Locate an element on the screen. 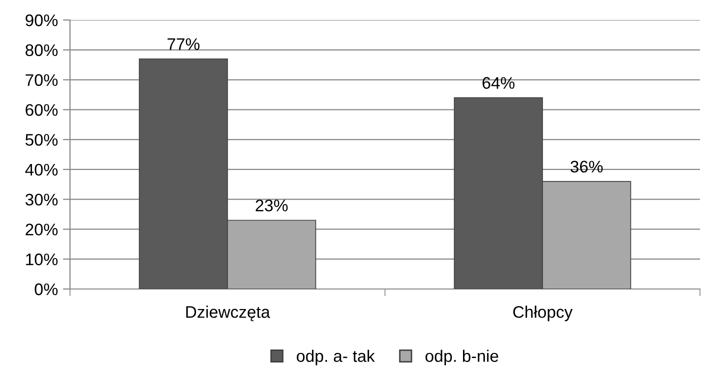  y-tick-label: 40% is located at coordinates (41, 170).